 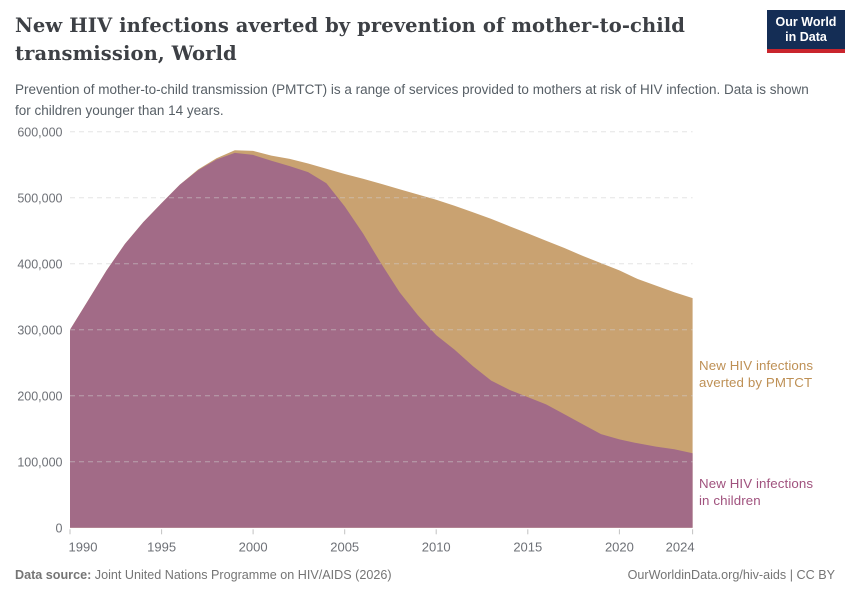 What do you see at coordinates (253, 546) in the screenshot?
I see `x-axis-label: 2000` at bounding box center [253, 546].